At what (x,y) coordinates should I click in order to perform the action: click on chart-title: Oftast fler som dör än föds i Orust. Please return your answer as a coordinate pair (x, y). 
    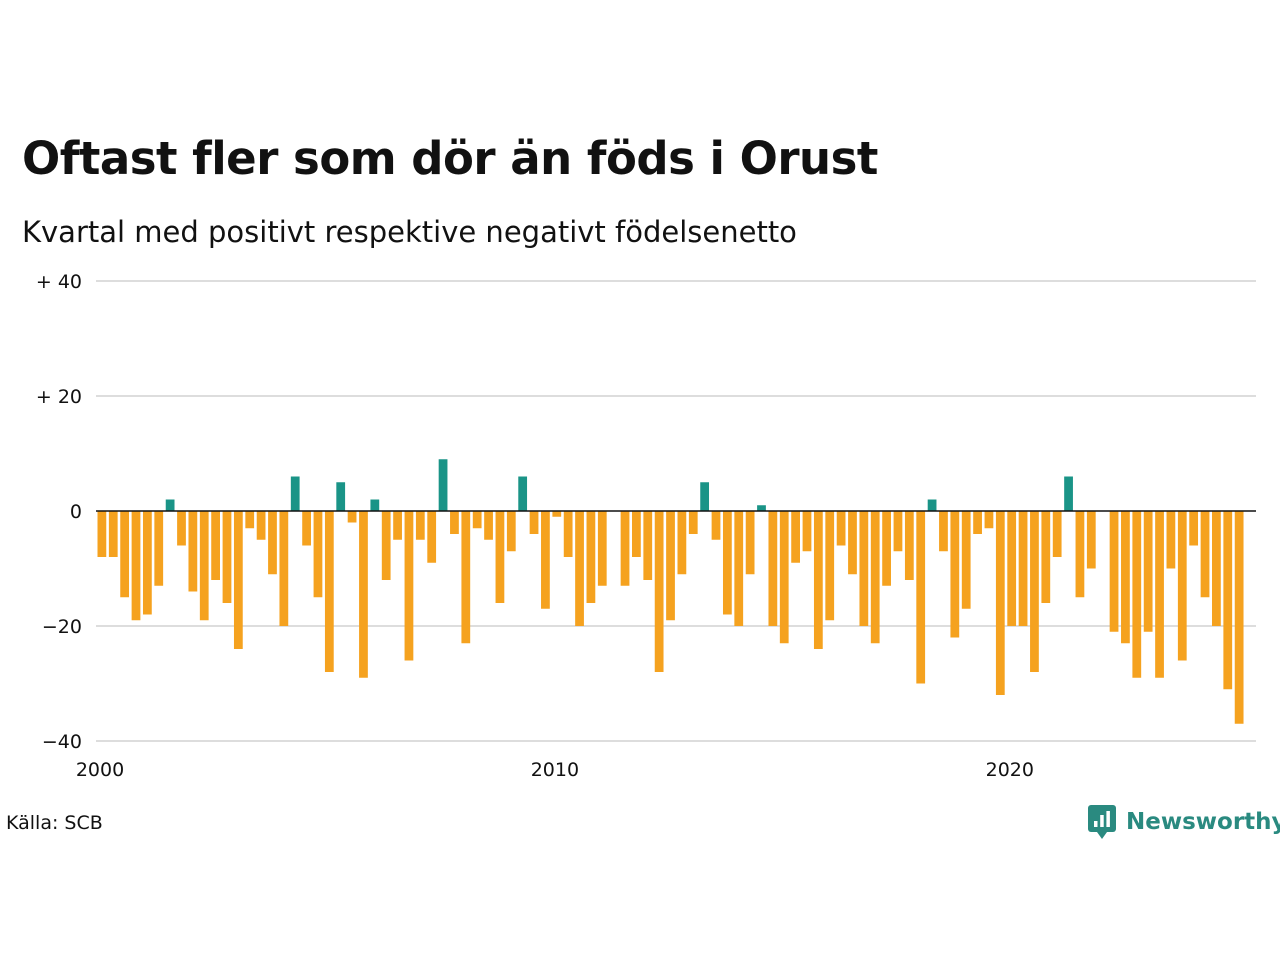
    Looking at the image, I should click on (450, 158).